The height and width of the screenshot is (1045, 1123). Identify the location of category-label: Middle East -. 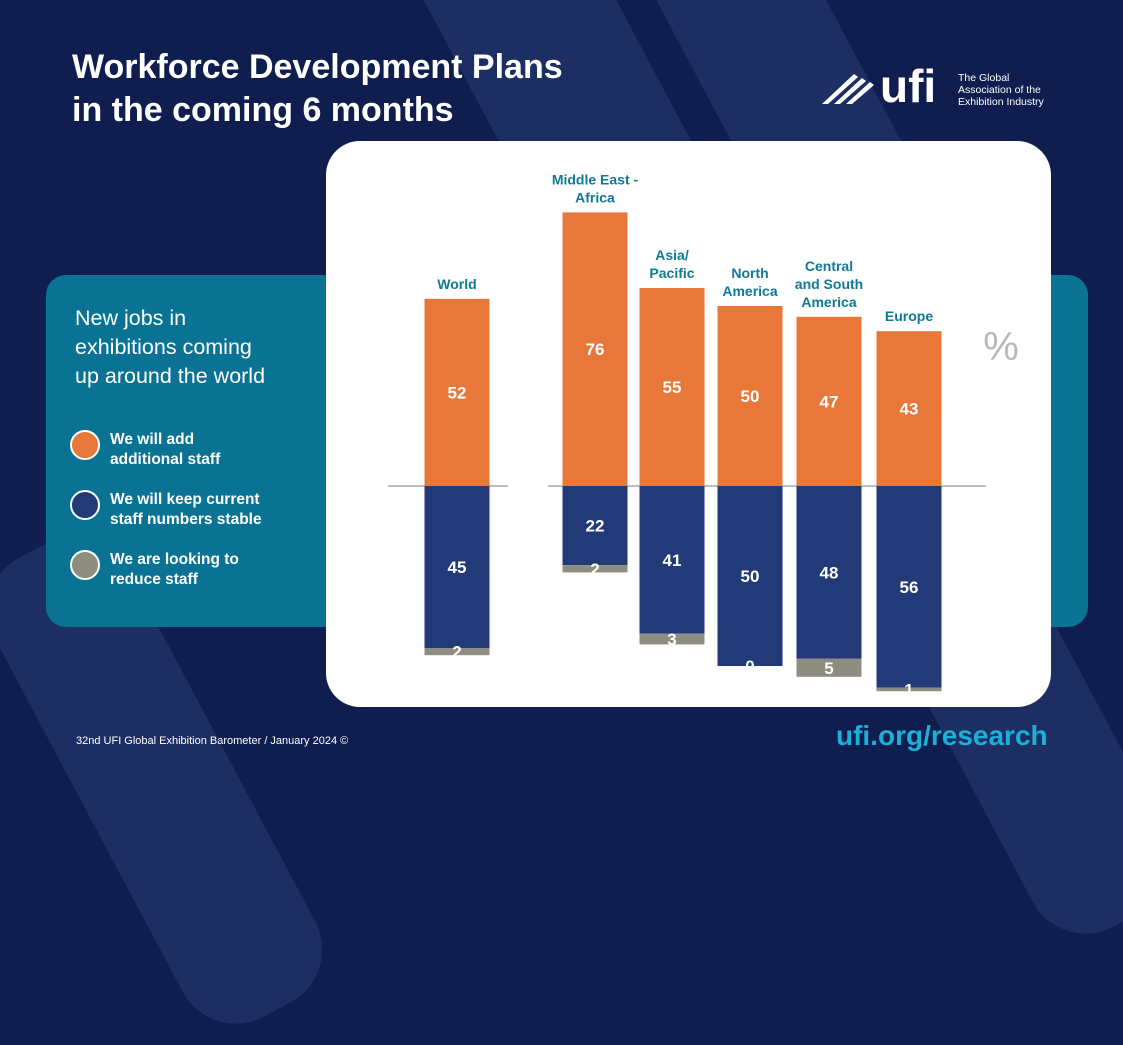
(595, 179).